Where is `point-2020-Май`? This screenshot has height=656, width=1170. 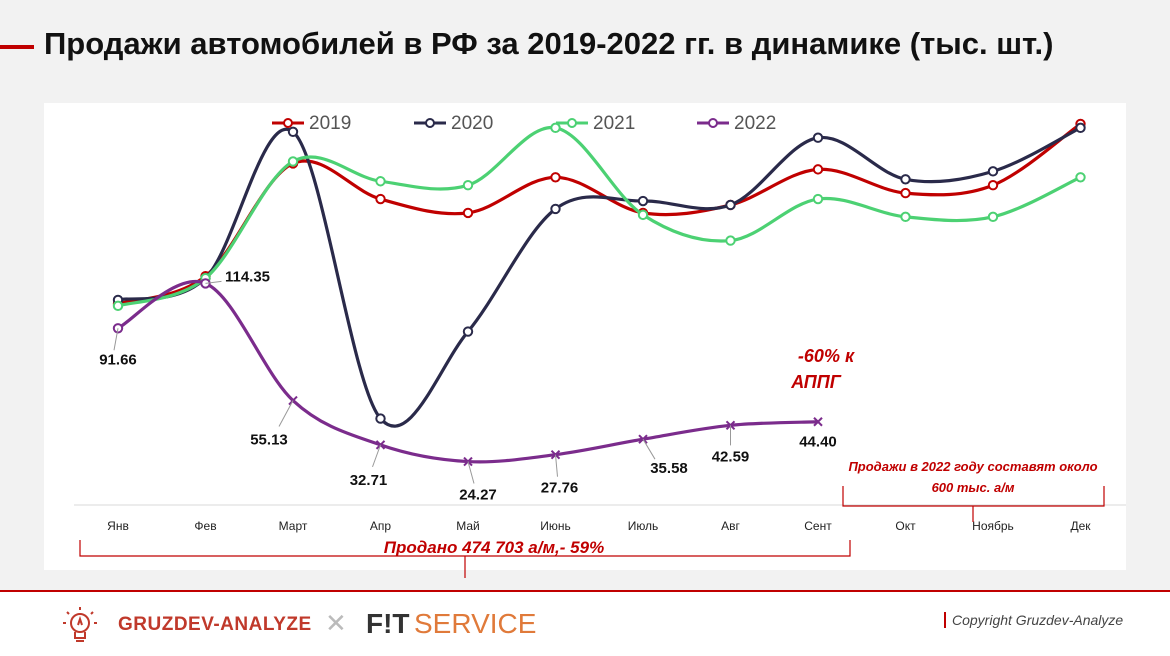
point-2020-Май is located at coordinates (468, 331).